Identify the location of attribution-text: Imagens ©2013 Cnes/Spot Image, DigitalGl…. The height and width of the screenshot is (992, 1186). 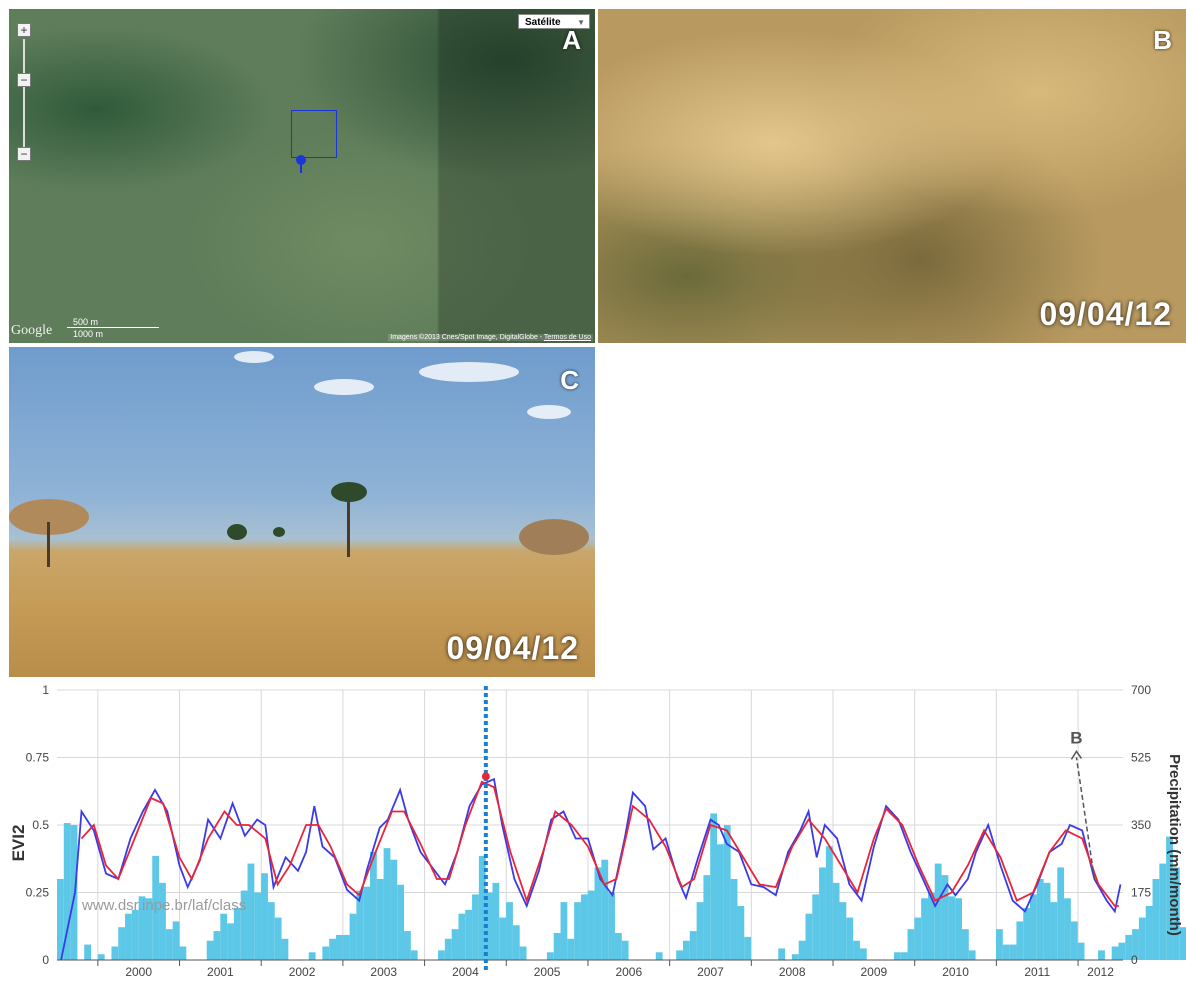
(467, 337).